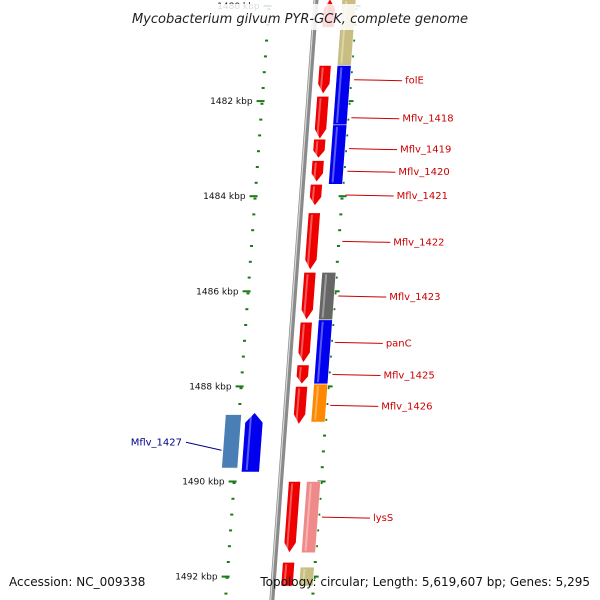 The height and width of the screenshot is (600, 600). What do you see at coordinates (224, 197) in the screenshot?
I see `kbp-tick-label: 1484 kbp` at bounding box center [224, 197].